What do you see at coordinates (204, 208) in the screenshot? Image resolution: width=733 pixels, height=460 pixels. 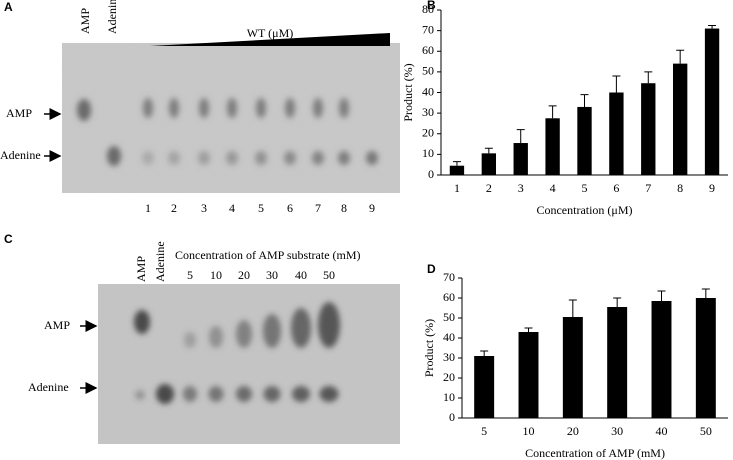 I see `lane-number: 3` at bounding box center [204, 208].